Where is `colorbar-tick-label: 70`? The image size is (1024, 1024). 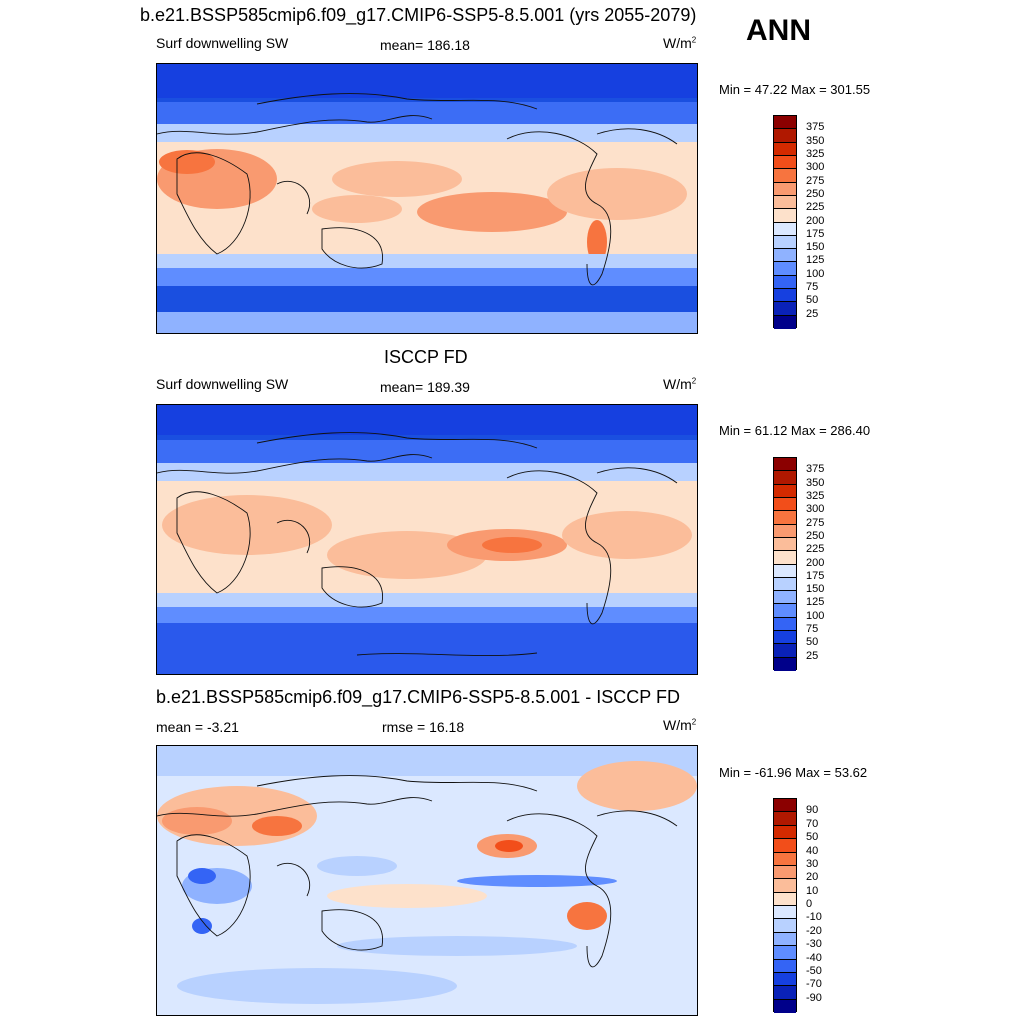
colorbar-tick-label: 70 is located at coordinates (812, 823).